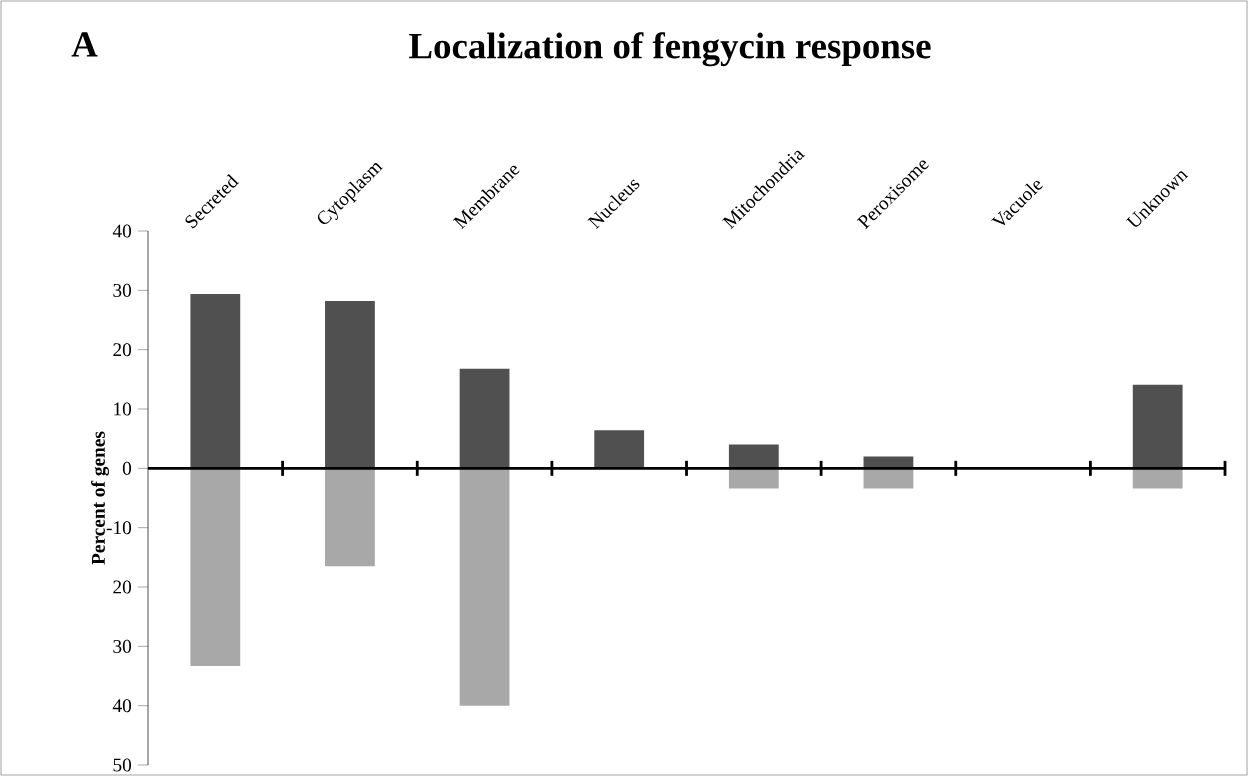  Describe the element at coordinates (123, 409) in the screenshot. I see `y-tick-label: 10` at that location.